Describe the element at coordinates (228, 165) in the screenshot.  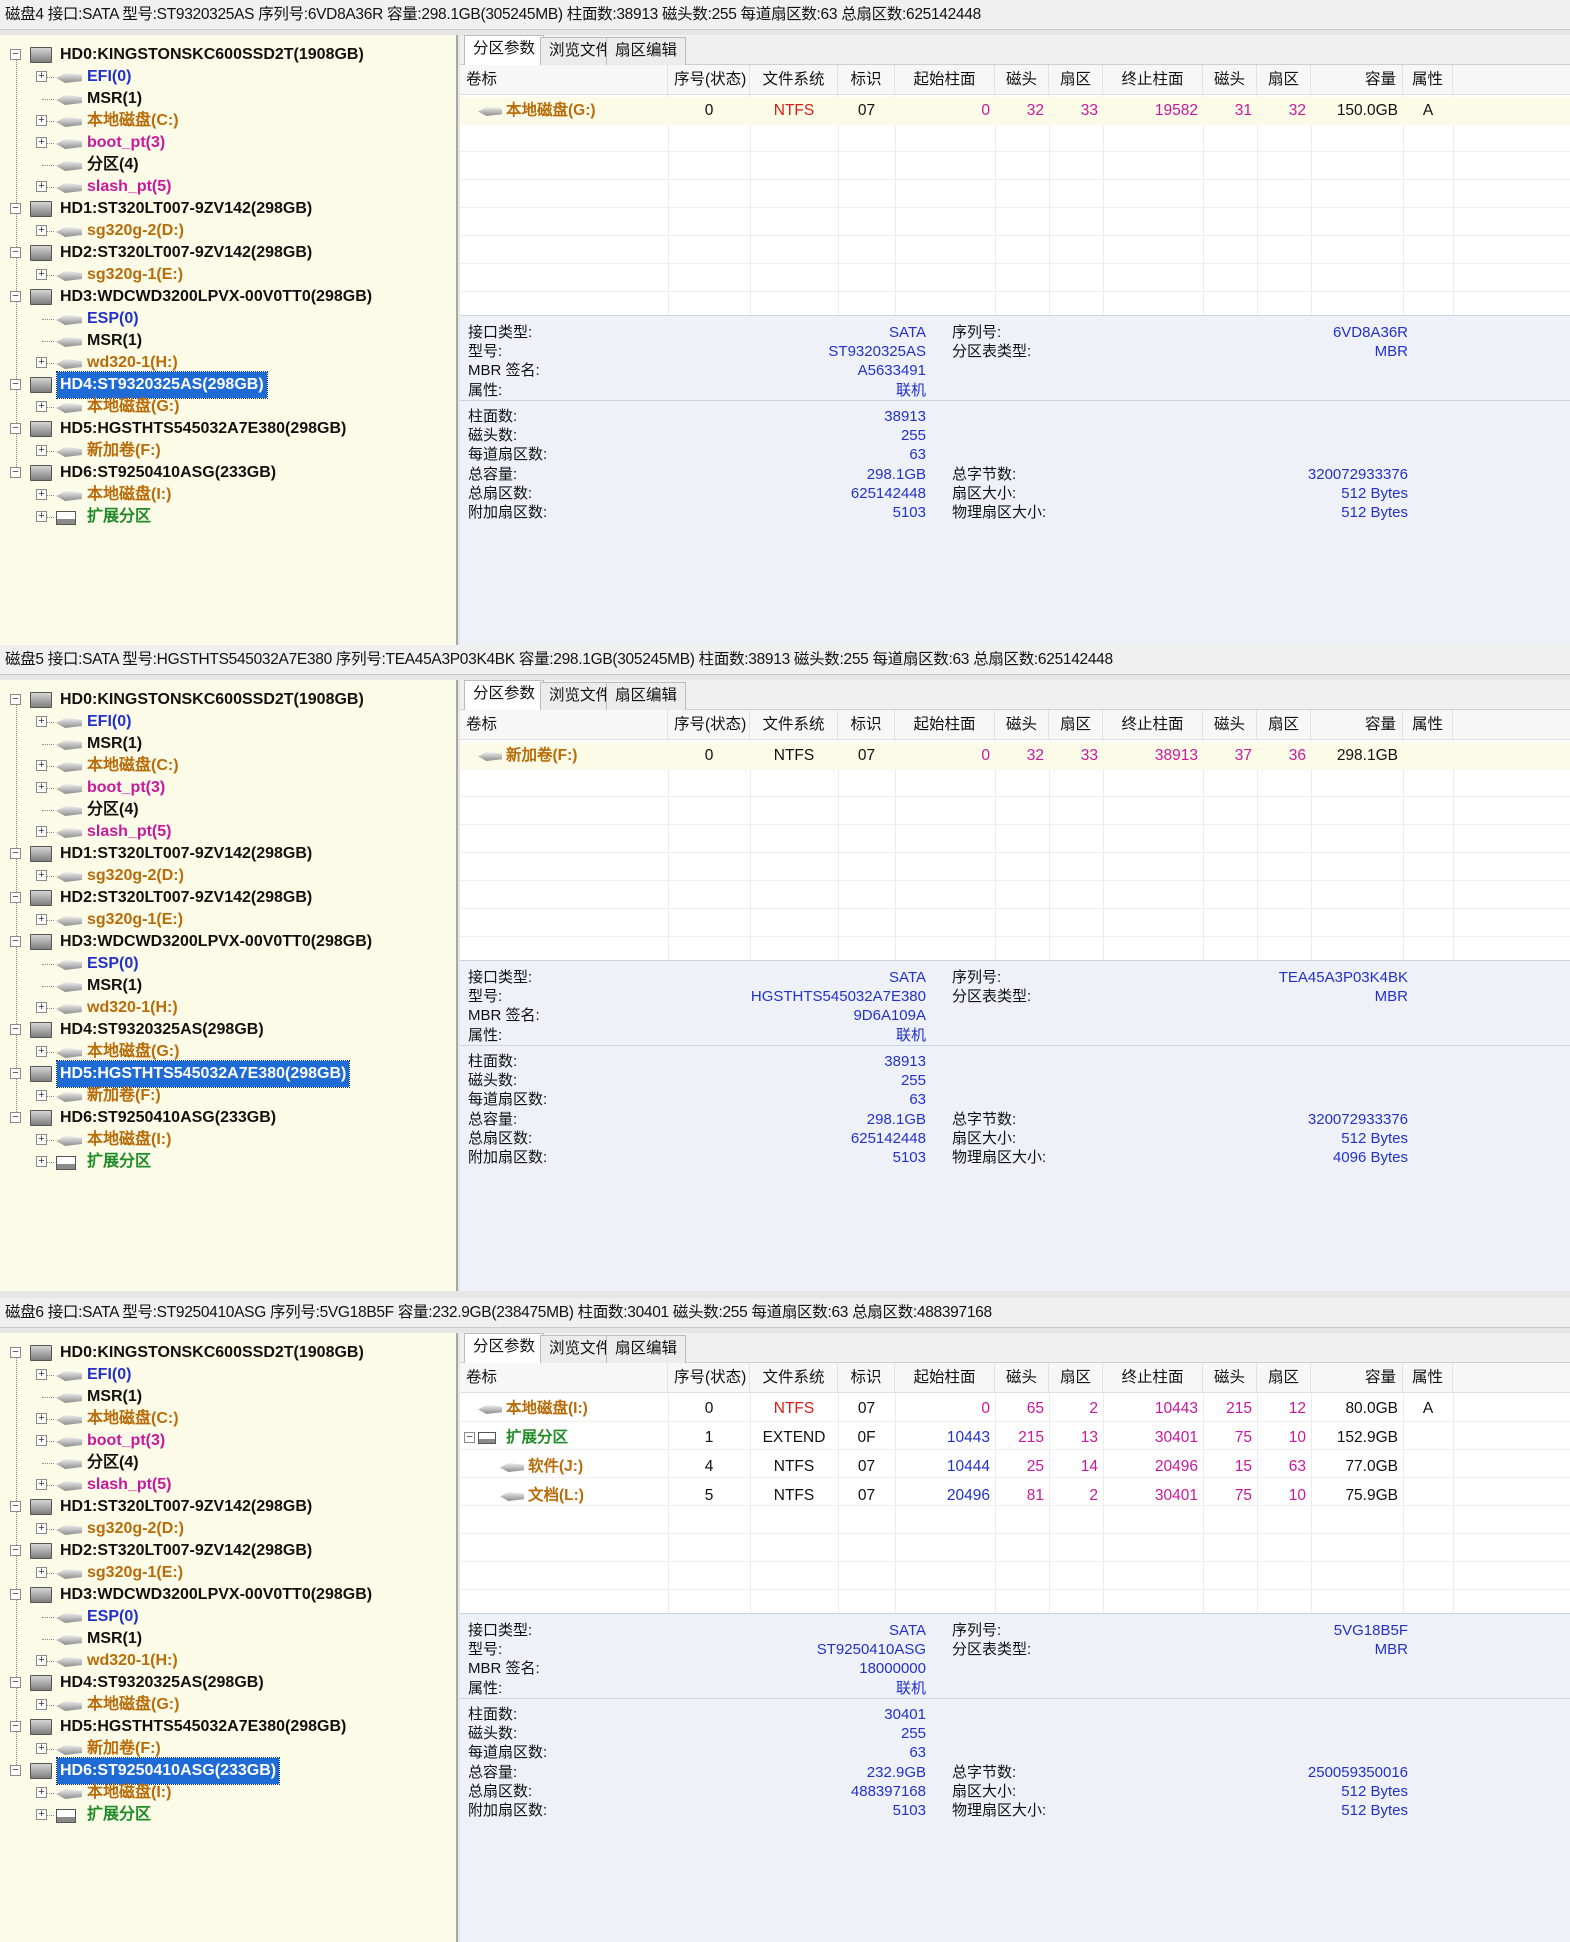
I see `tree-partition-node: 分区(4)` at that location.